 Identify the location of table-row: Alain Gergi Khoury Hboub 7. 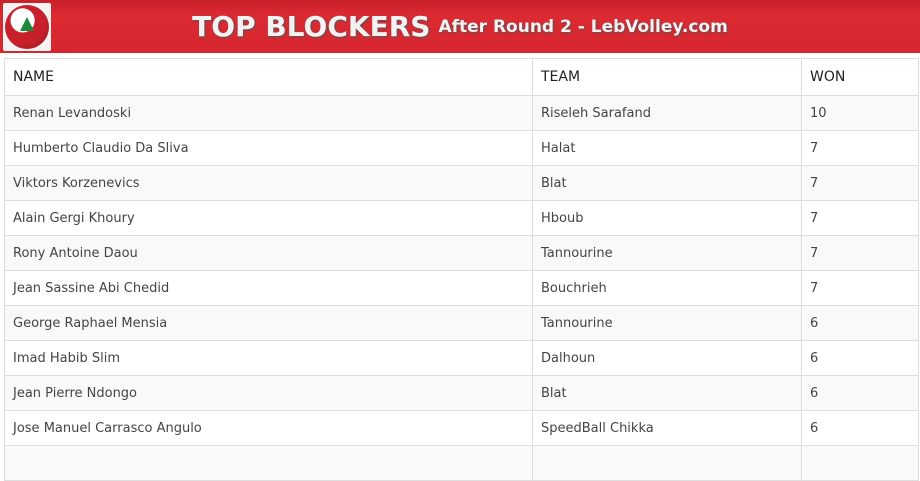
(461, 218).